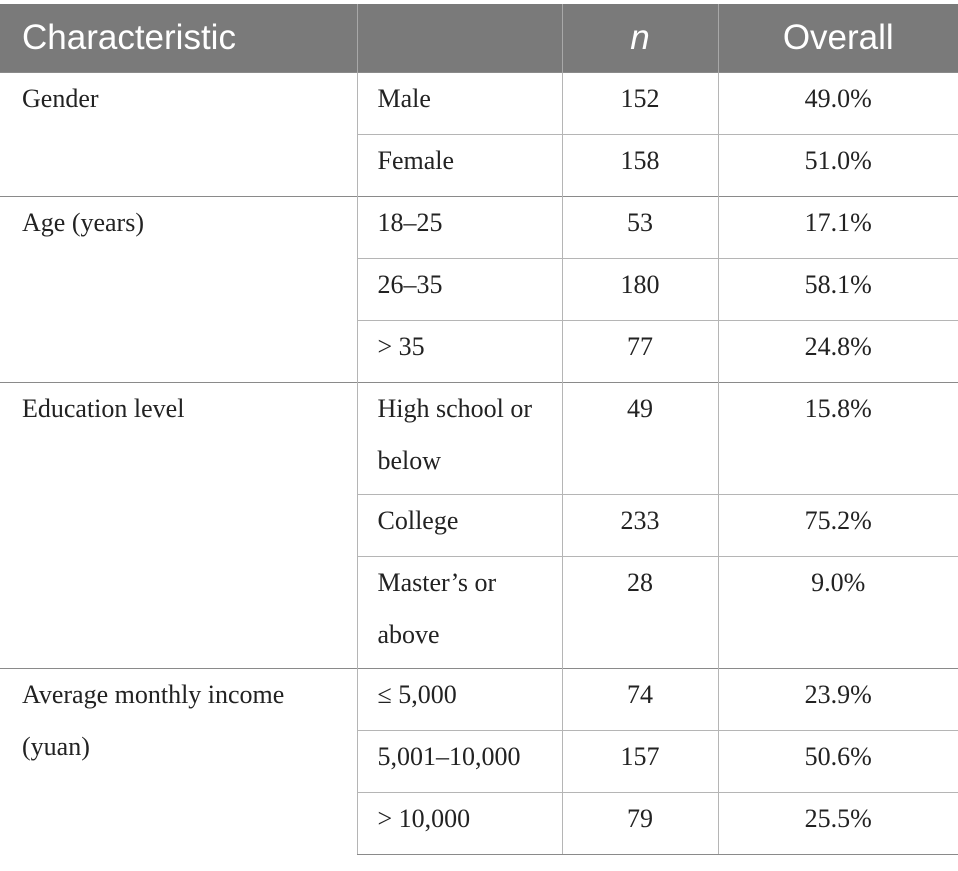  What do you see at coordinates (837, 611) in the screenshot?
I see `overall-cell: 9.0%` at bounding box center [837, 611].